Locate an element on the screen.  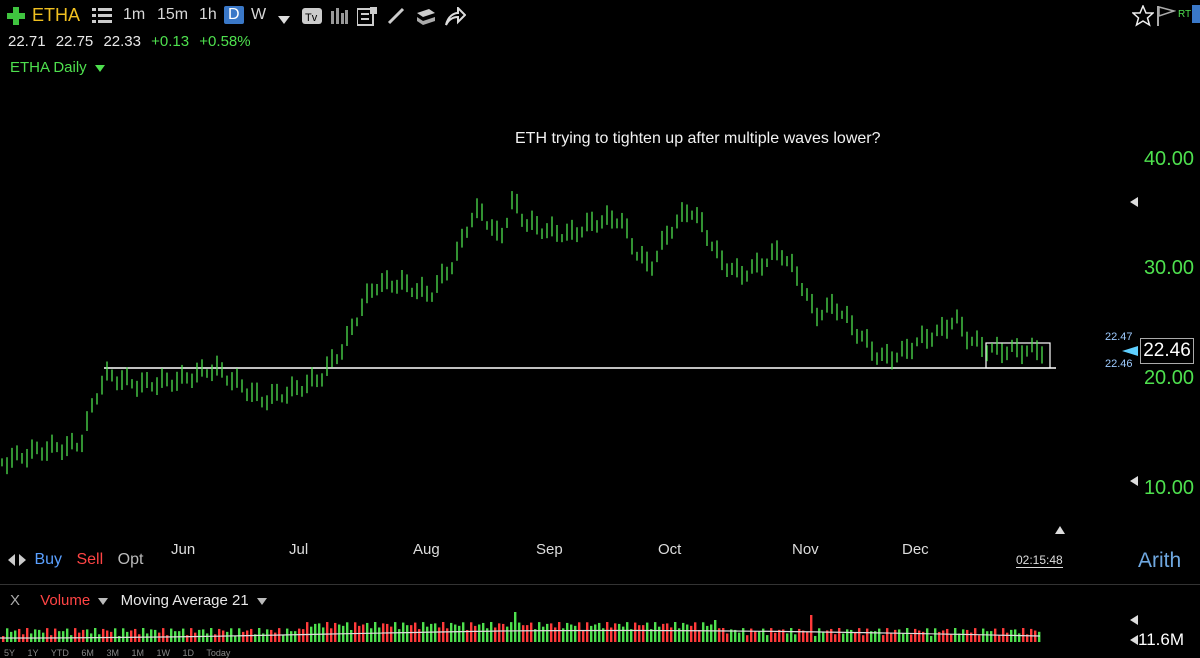
quote-line: 22.71 22.75 22.33 +0.13 +0.58% is located at coordinates (132, 41).